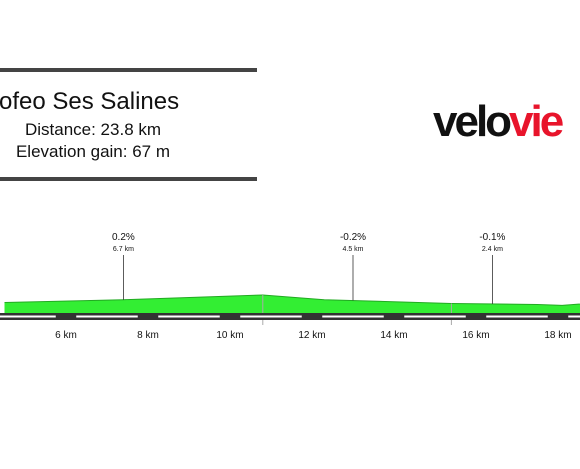 The height and width of the screenshot is (469, 580). Describe the element at coordinates (93, 129) in the screenshot. I see `race-distance: Distance: 23.8 km` at that location.